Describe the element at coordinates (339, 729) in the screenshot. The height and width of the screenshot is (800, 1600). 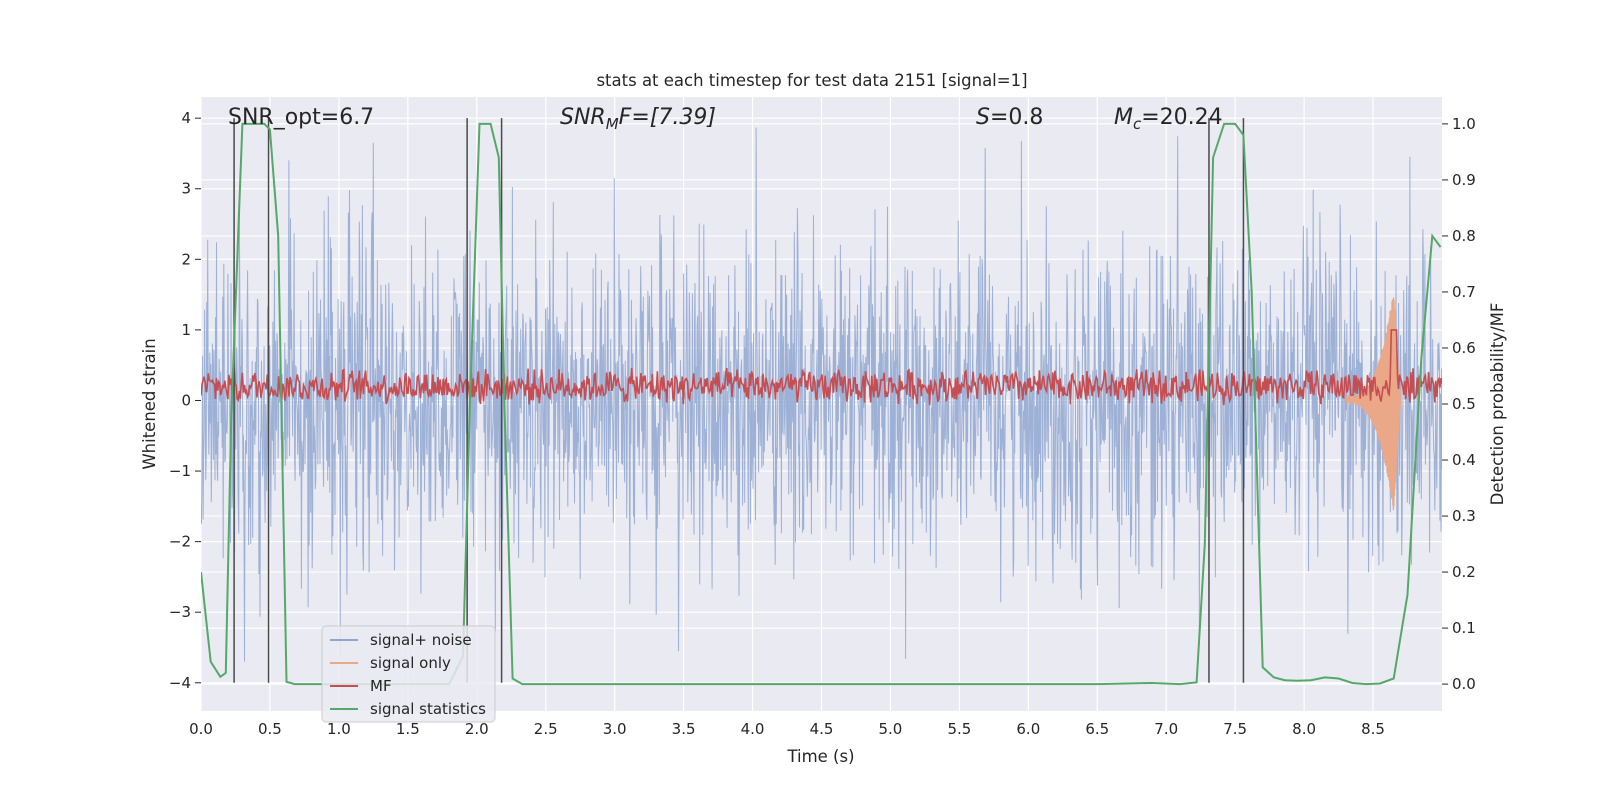
I see `x-tick-label: 1.0` at that location.